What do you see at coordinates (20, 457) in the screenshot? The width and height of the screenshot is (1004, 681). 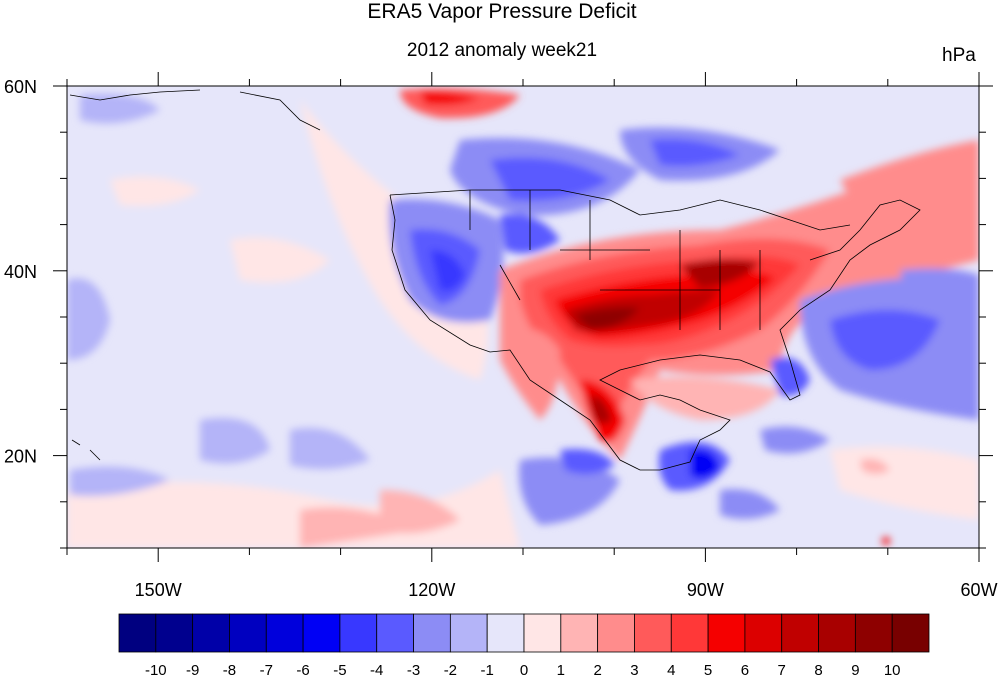 I see `lat-tick-label: 20N` at bounding box center [20, 457].